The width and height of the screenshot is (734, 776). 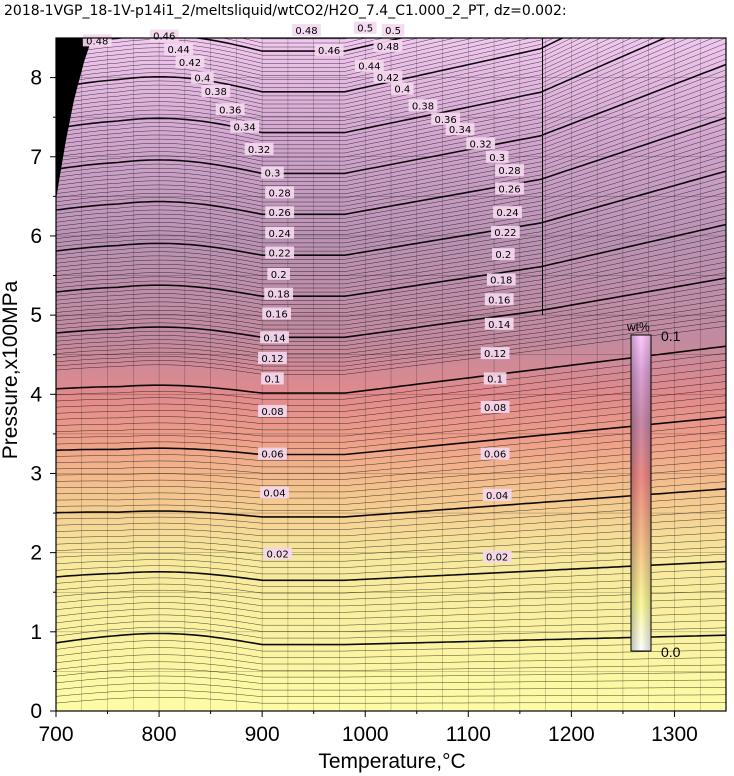 I want to click on y-tick-label: 3, so click(x=36, y=473).